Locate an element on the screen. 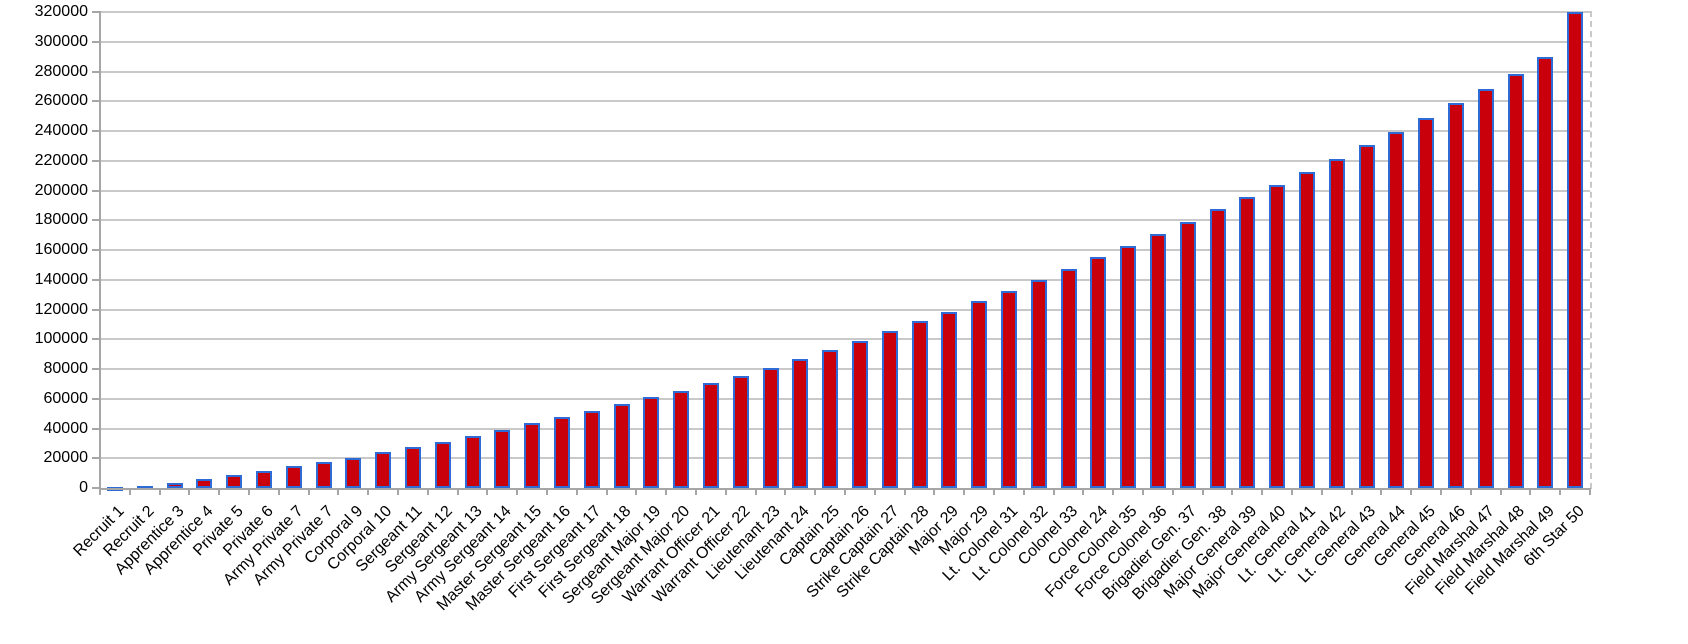 The height and width of the screenshot is (644, 1688). y-tick-label: 300000 is located at coordinates (61, 41).